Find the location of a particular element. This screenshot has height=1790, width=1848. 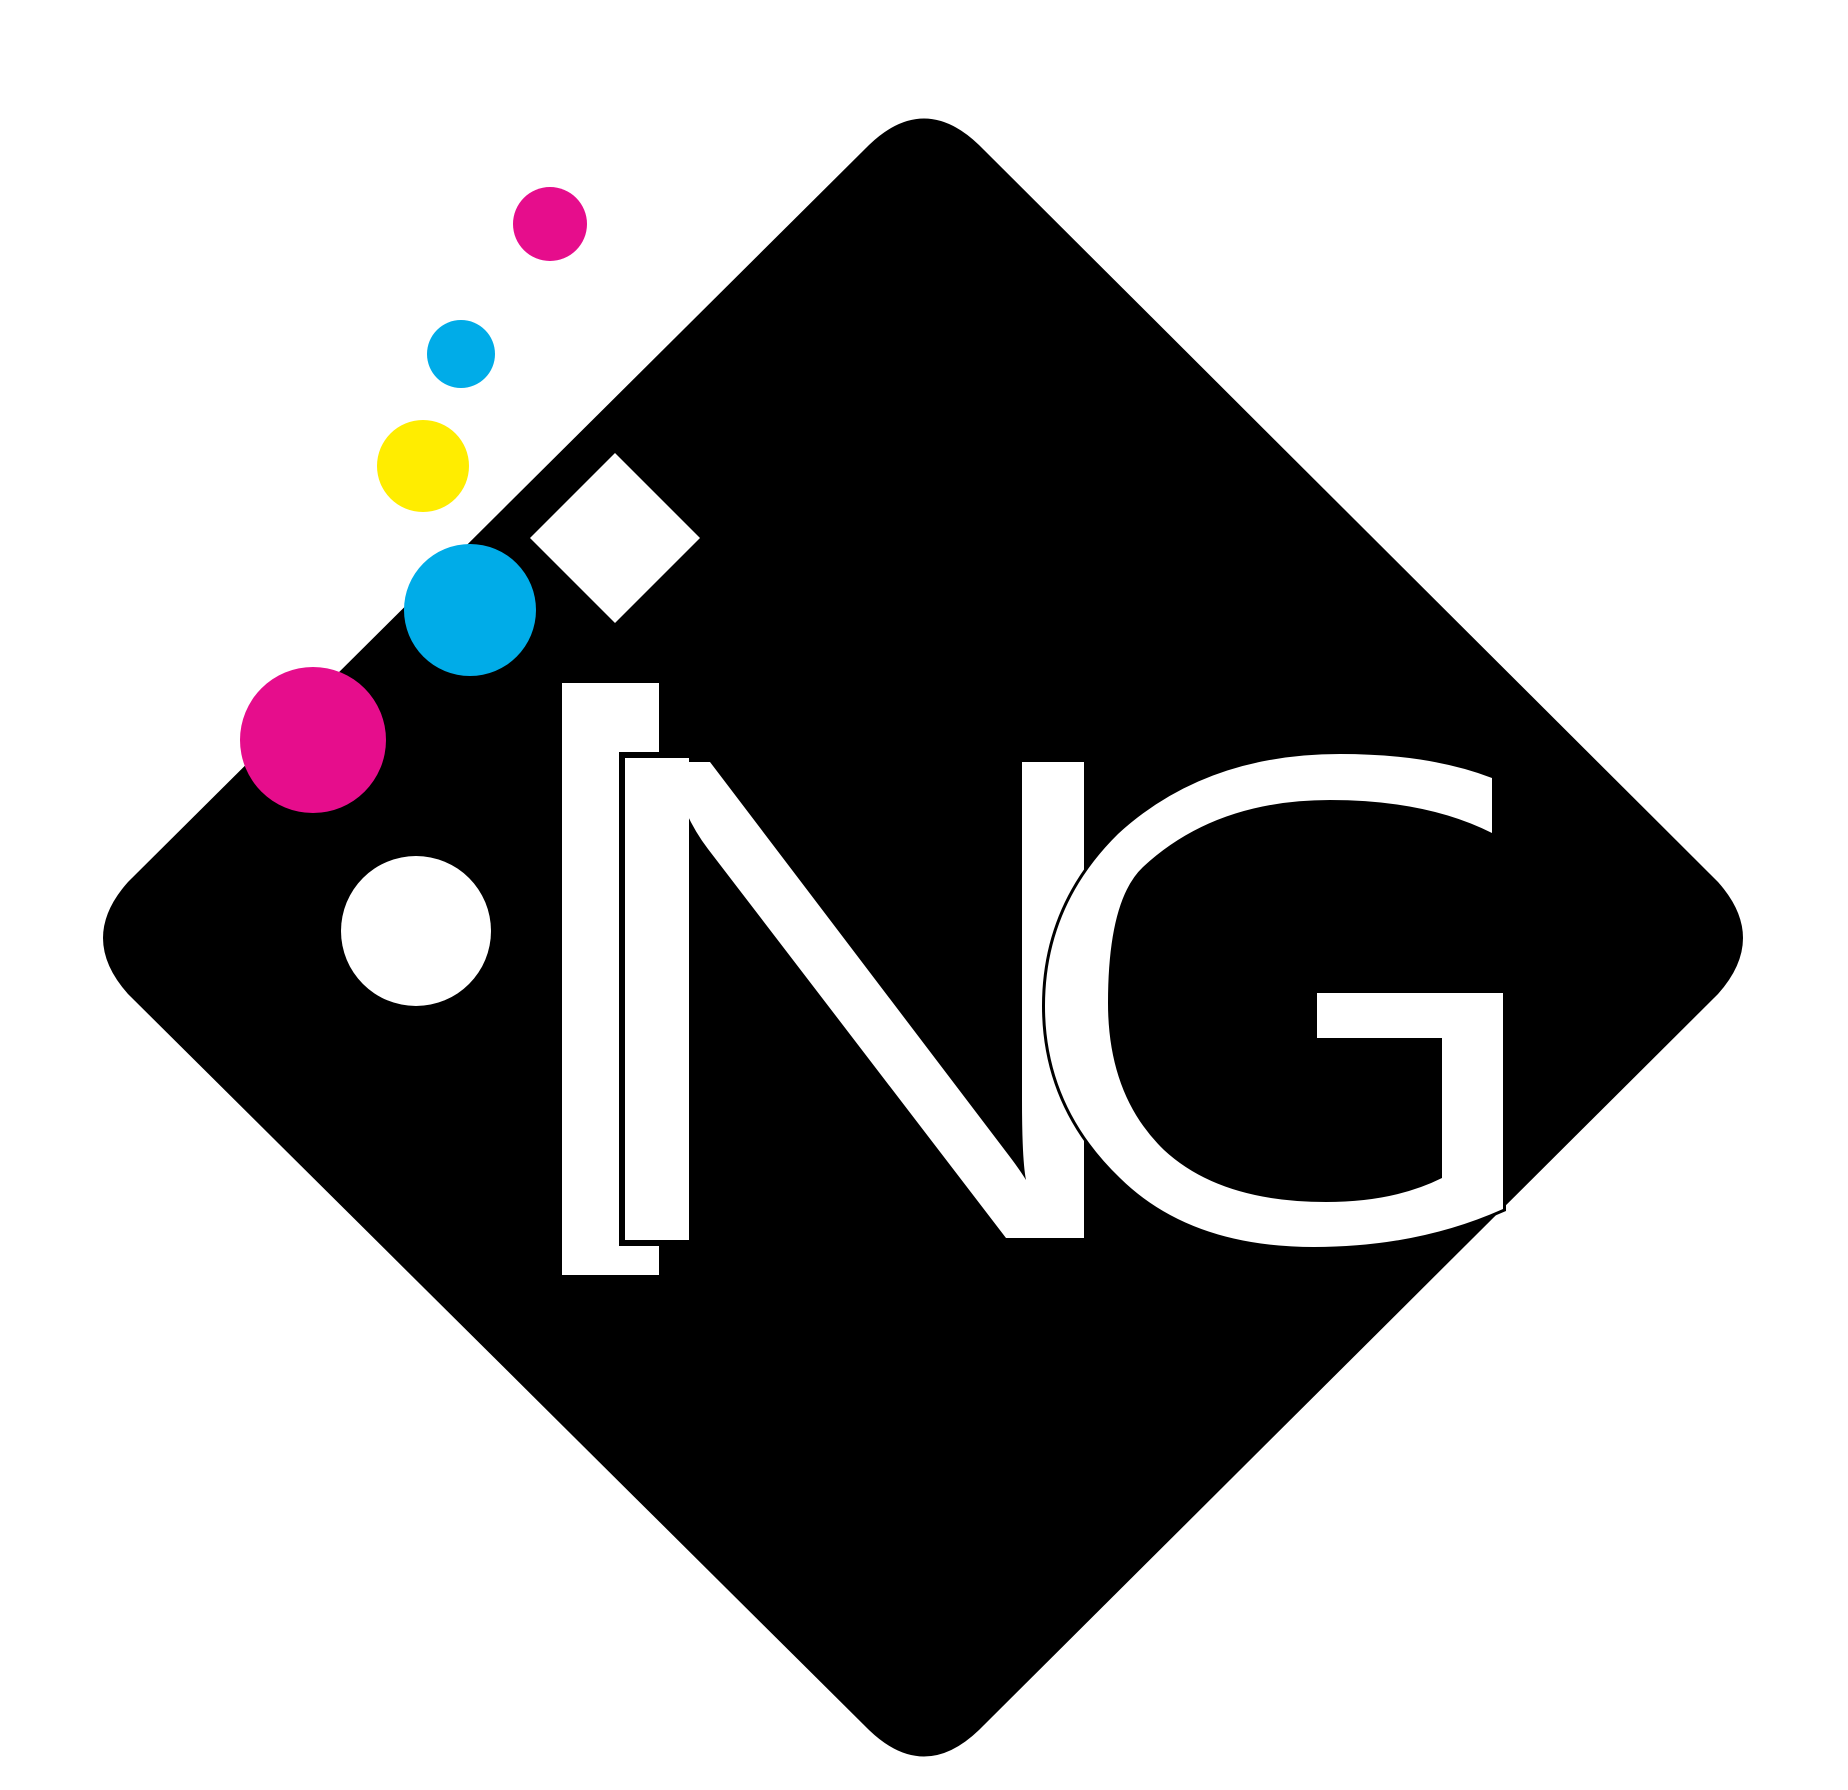

letter-n is located at coordinates (856, 1000).